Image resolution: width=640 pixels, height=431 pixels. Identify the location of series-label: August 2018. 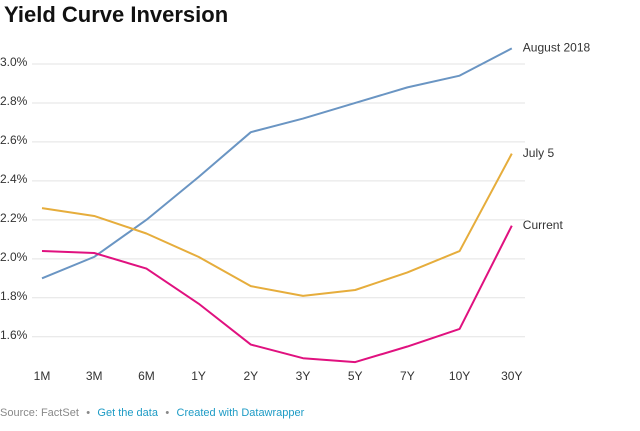
(557, 48).